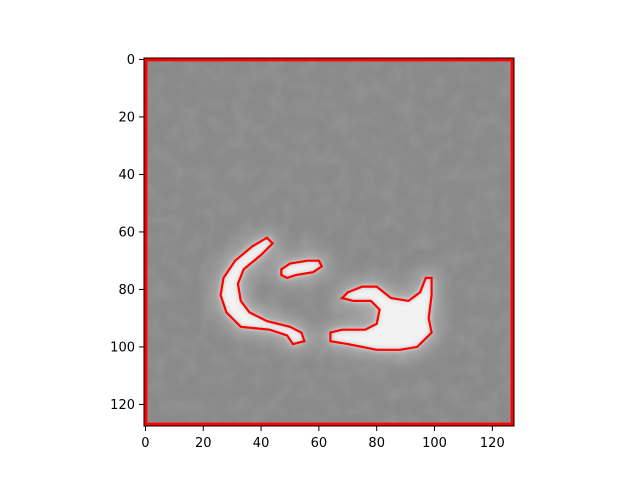 The height and width of the screenshot is (480, 640). Describe the element at coordinates (145, 443) in the screenshot. I see `x-tick-label: 0` at that location.